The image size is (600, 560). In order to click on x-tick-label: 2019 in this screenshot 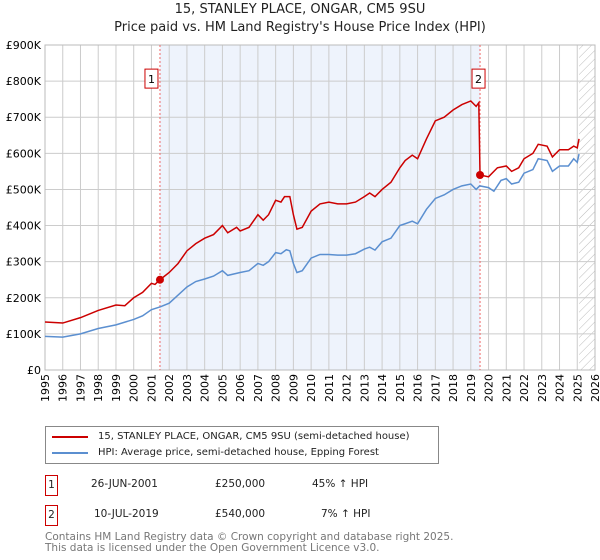, I will do `click(471, 388)`.